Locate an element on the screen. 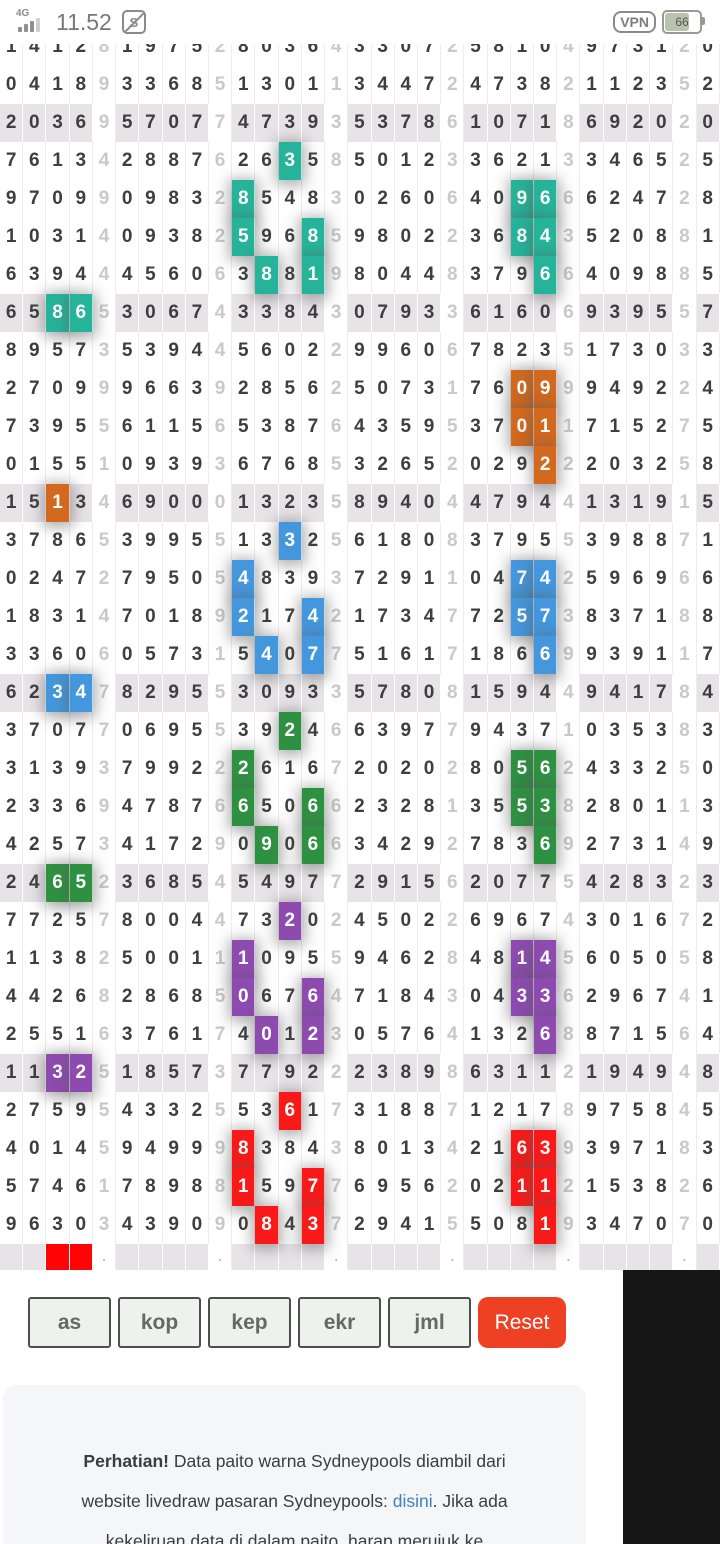 This screenshot has width=720, height=1544. disini-link: disini is located at coordinates (412, 1501).